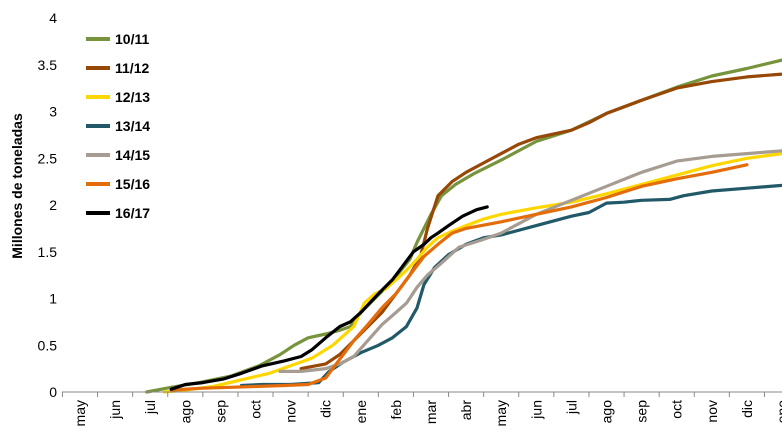 The width and height of the screenshot is (782, 437). Describe the element at coordinates (132, 97) in the screenshot. I see `legend-label: 12/13` at that location.